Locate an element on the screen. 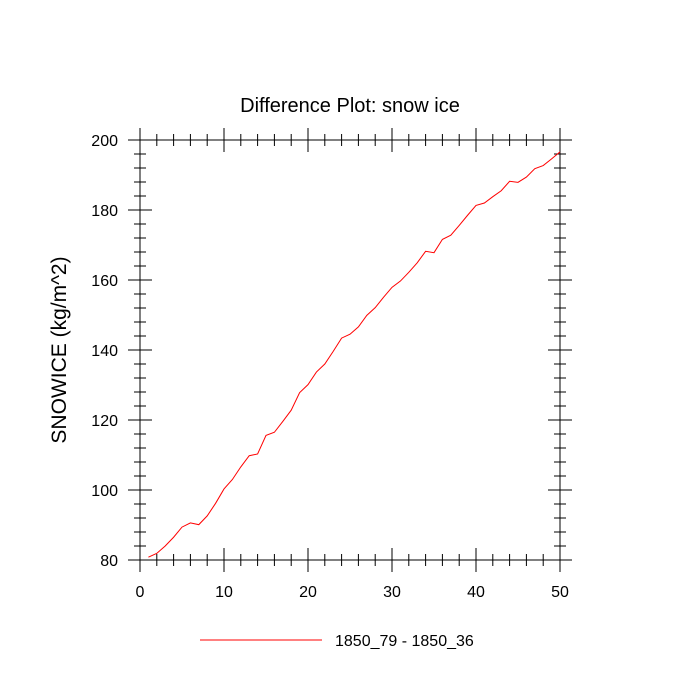  x-tick-label: 0 is located at coordinates (140, 592).